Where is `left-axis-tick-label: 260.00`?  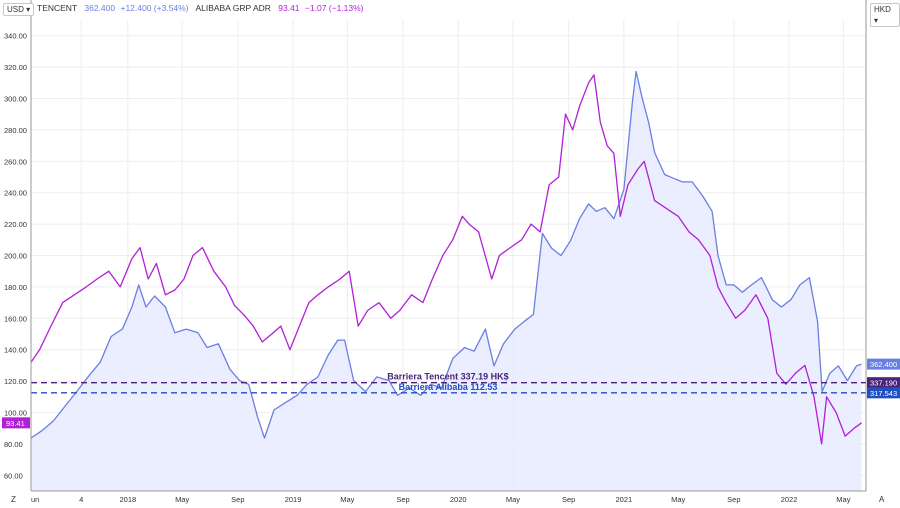 left-axis-tick-label: 260.00 is located at coordinates (15, 161).